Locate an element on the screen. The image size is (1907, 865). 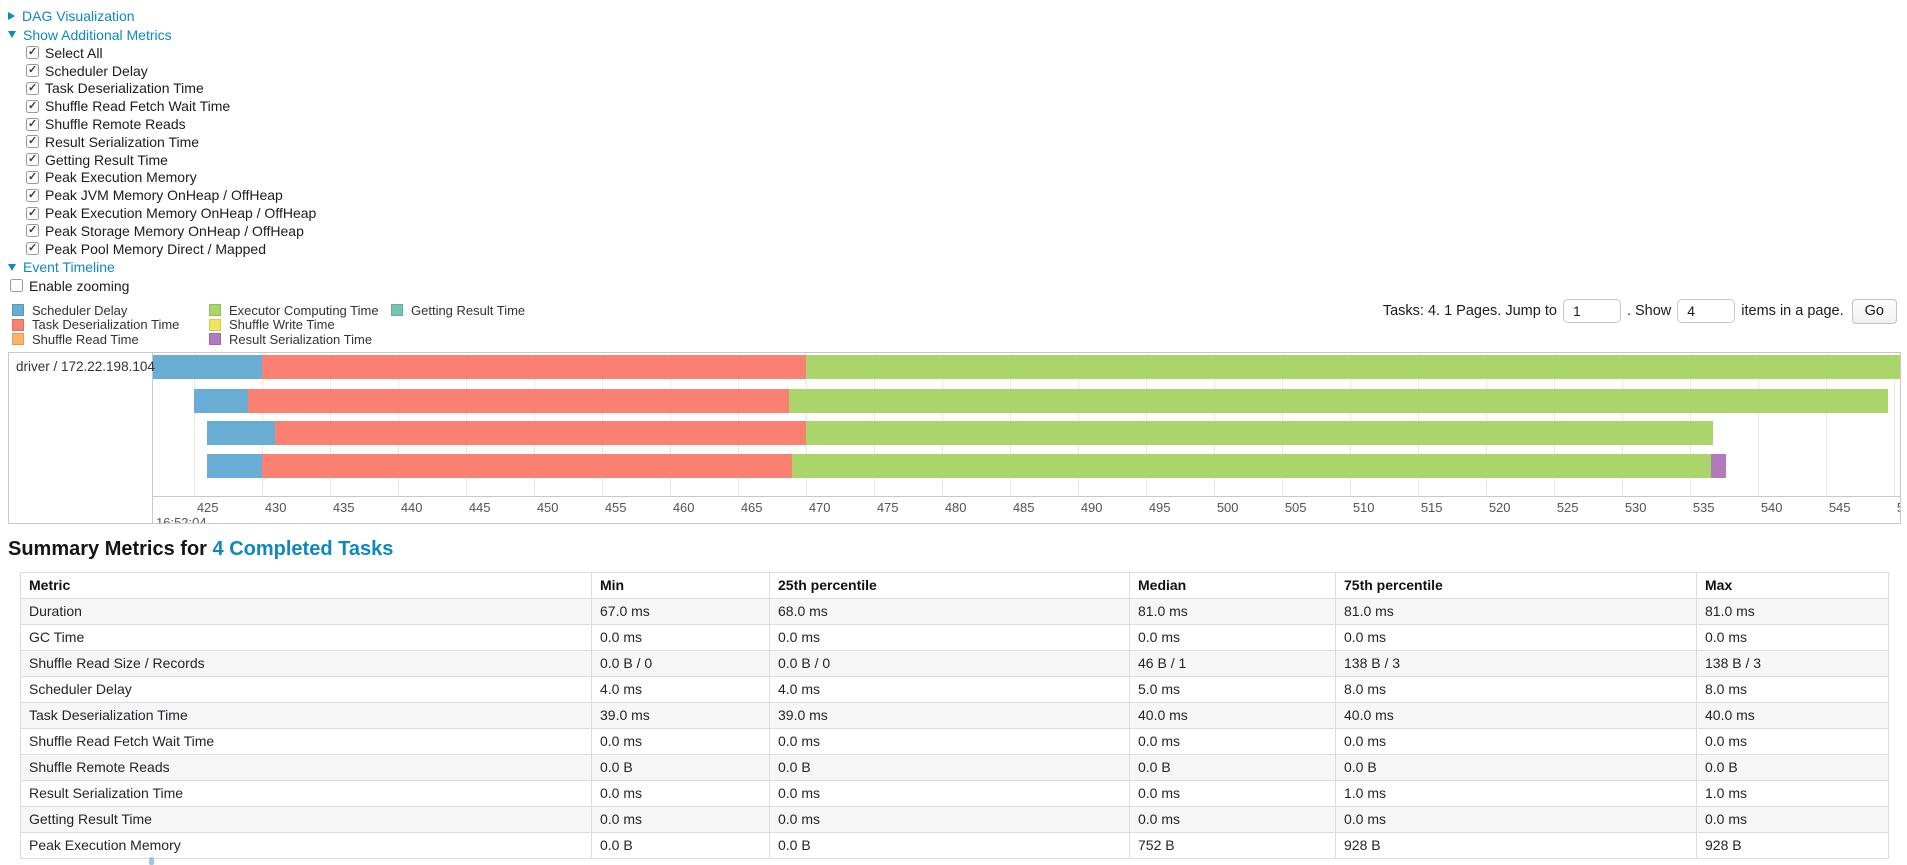
metric-checkbox-label: Result Serialization Time is located at coordinates (122, 141).